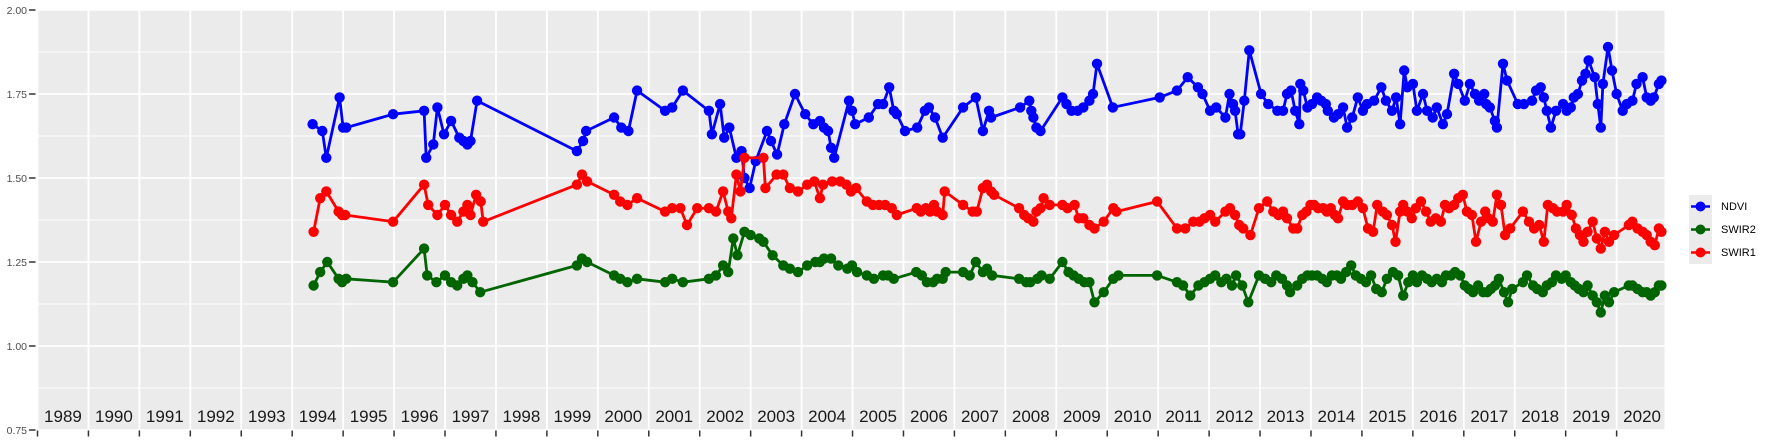  What do you see at coordinates (1722, 206) in the screenshot?
I see `legend-entry-ndvi: NDVI` at bounding box center [1722, 206].